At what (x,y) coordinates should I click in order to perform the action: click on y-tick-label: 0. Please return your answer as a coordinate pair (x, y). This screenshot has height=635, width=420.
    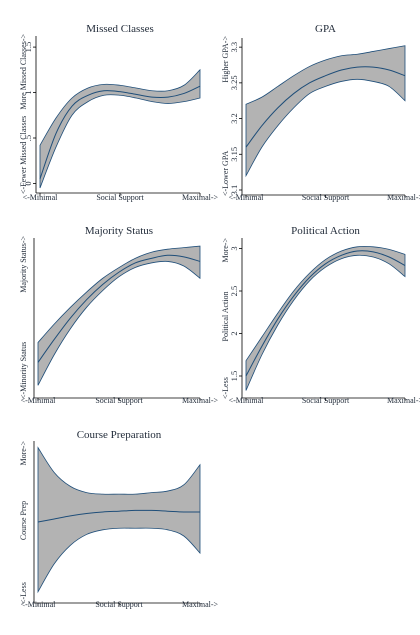
    Looking at the image, I should click on (28, 183).